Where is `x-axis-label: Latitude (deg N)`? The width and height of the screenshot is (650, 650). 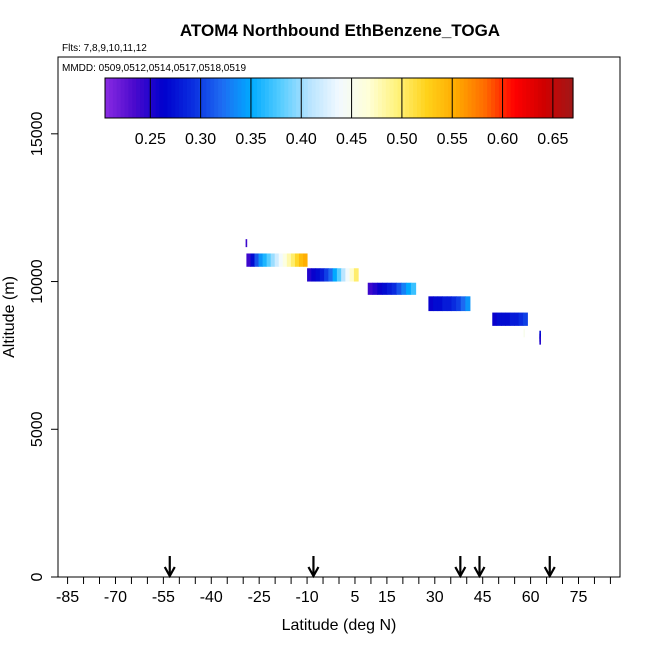 x-axis-label: Latitude (deg N) is located at coordinates (339, 625).